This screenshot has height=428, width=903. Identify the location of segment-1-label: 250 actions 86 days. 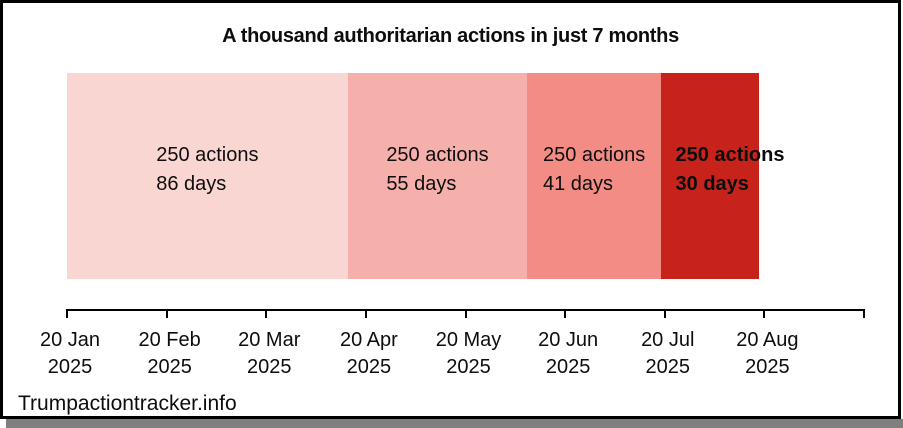
(207, 170).